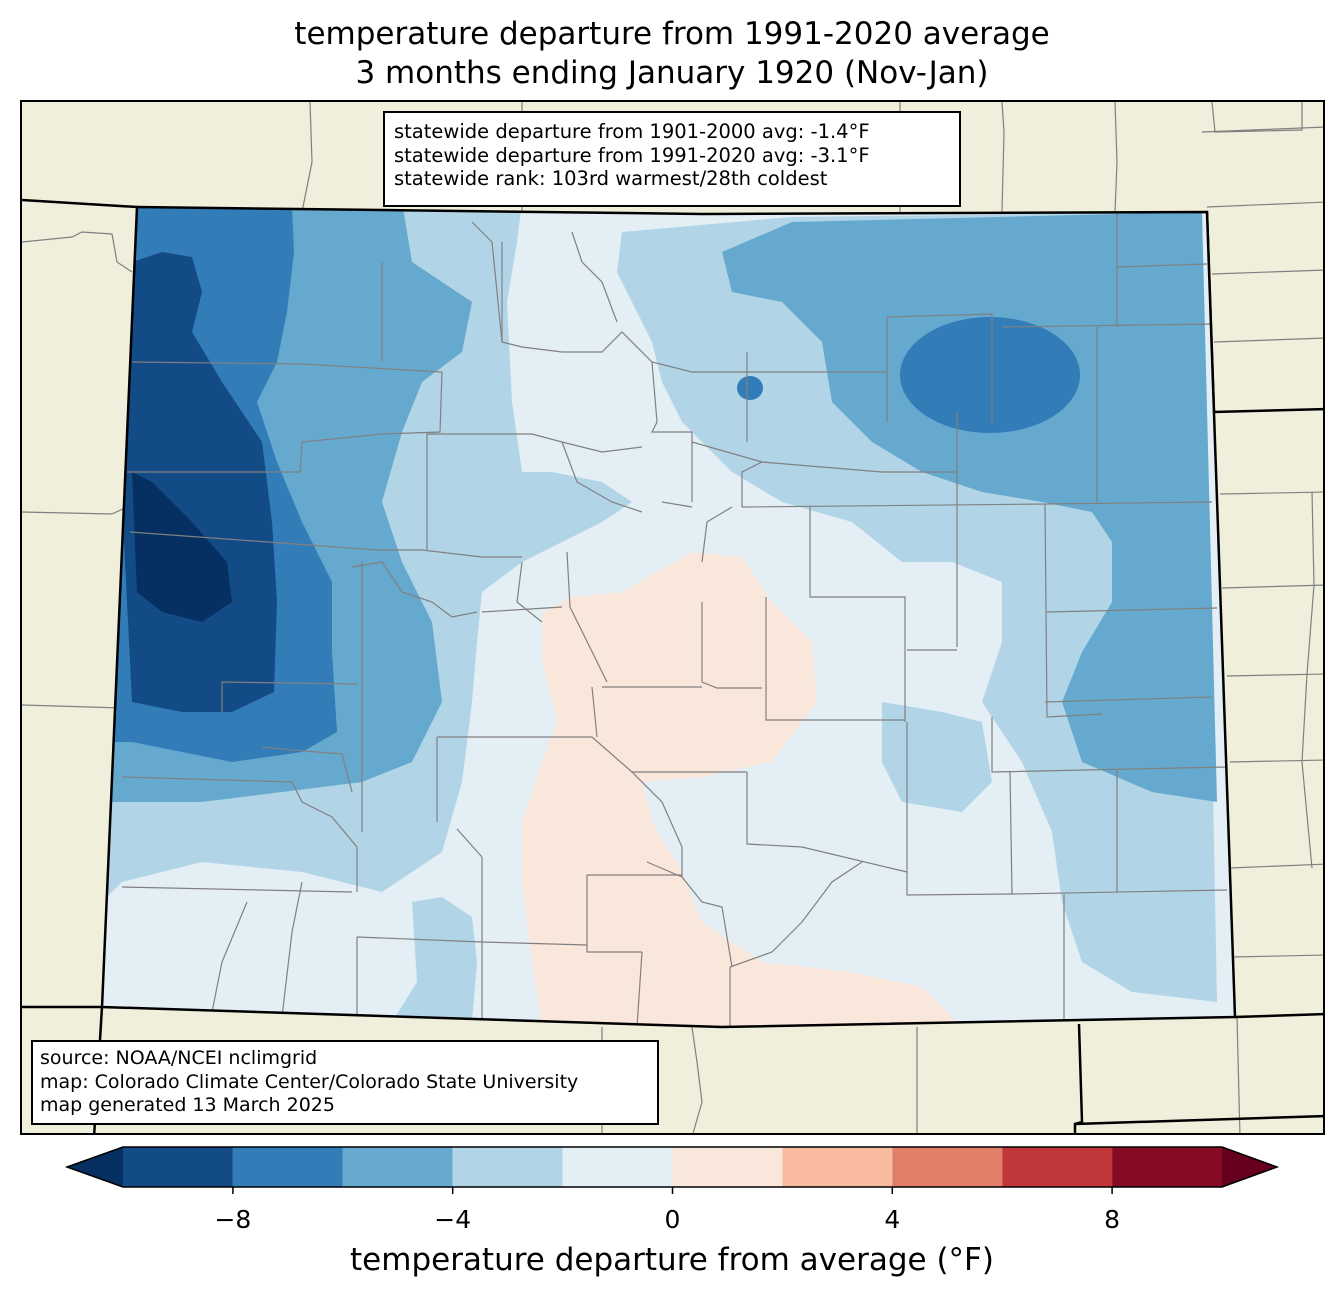 The image size is (1344, 1299). Describe the element at coordinates (187, 1105) in the screenshot. I see `generated-date-line: map generated 13 March 2025` at that location.